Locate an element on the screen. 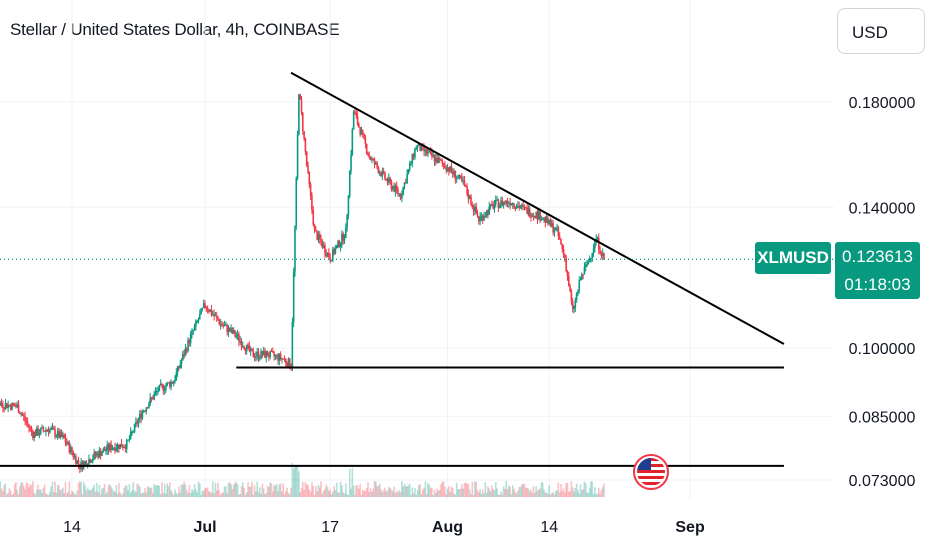 Image resolution: width=932 pixels, height=550 pixels. currency-button: USD is located at coordinates (881, 31).